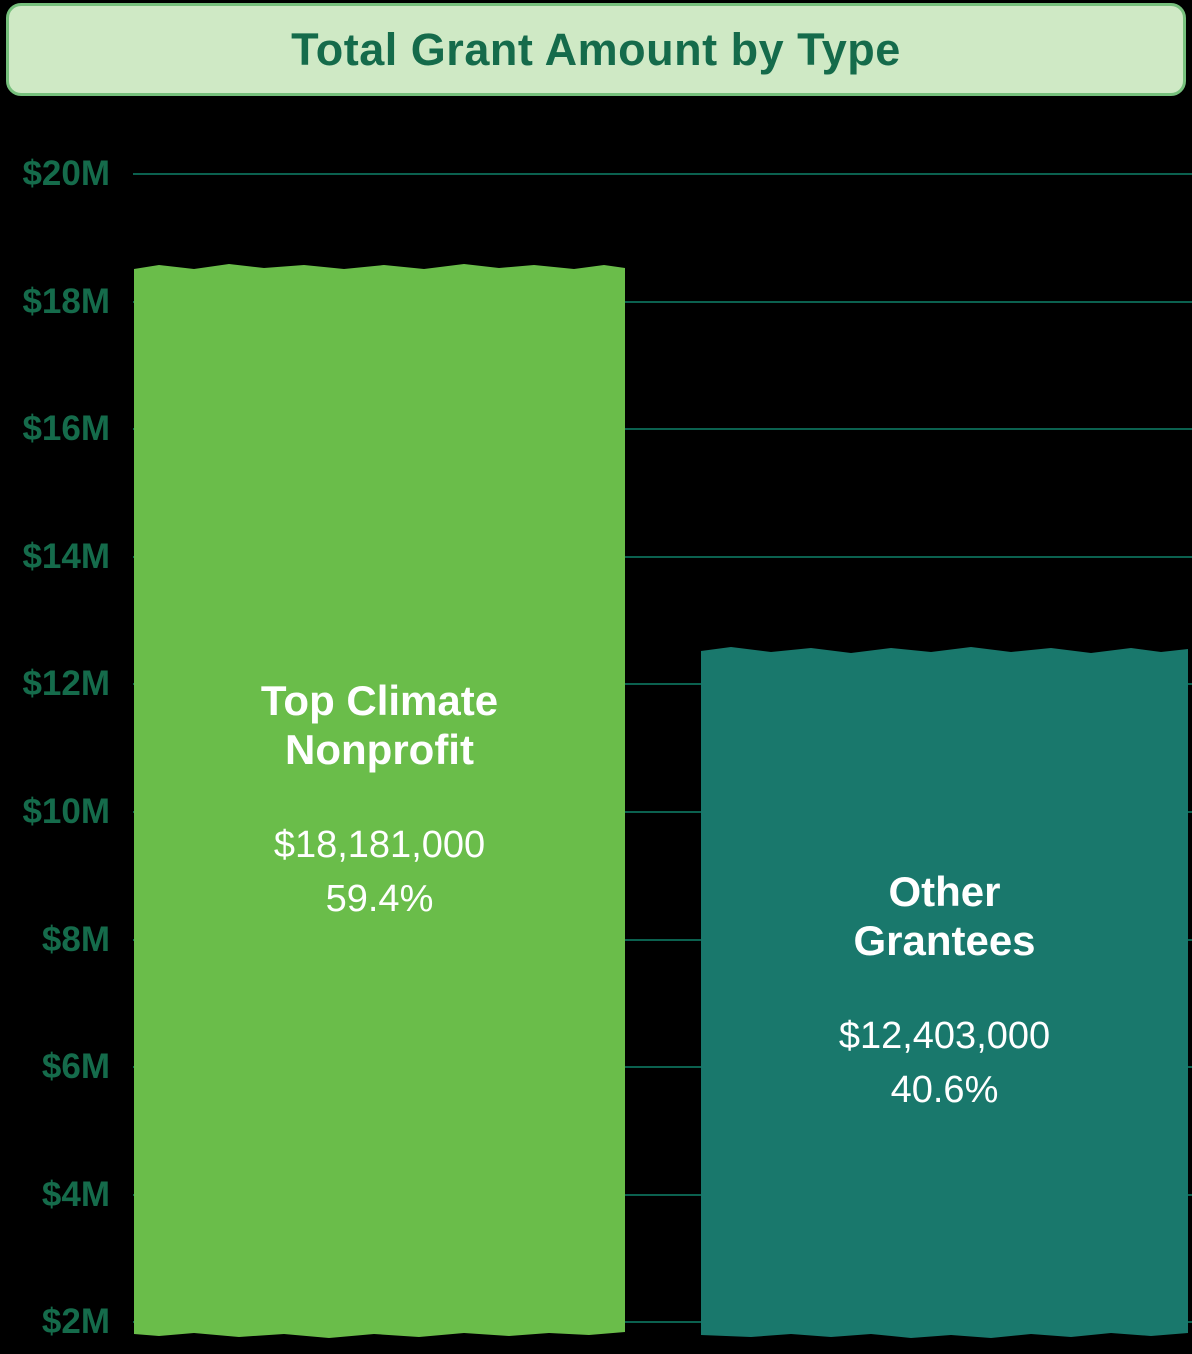 Image resolution: width=1192 pixels, height=1354 pixels. Describe the element at coordinates (944, 1063) in the screenshot. I see `bar-figures: $12,403,000 40.6%` at that location.